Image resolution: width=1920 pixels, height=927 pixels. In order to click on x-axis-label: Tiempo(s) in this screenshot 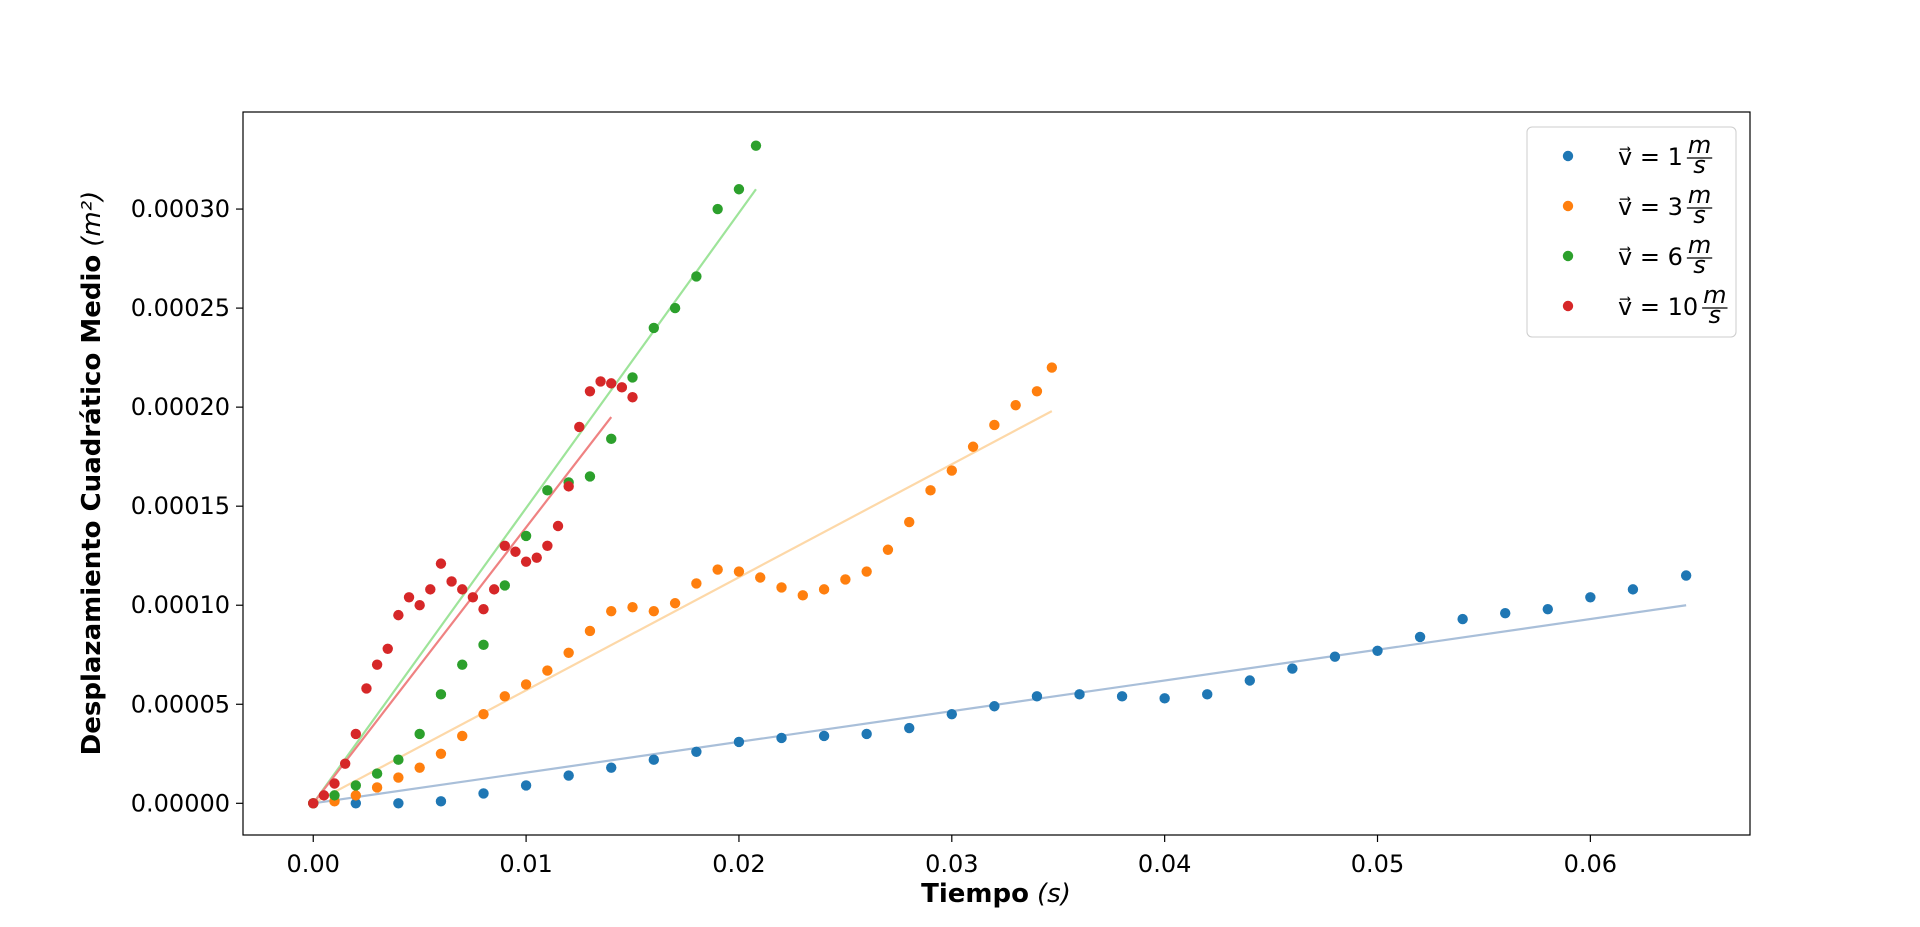, I will do `click(996, 894)`.